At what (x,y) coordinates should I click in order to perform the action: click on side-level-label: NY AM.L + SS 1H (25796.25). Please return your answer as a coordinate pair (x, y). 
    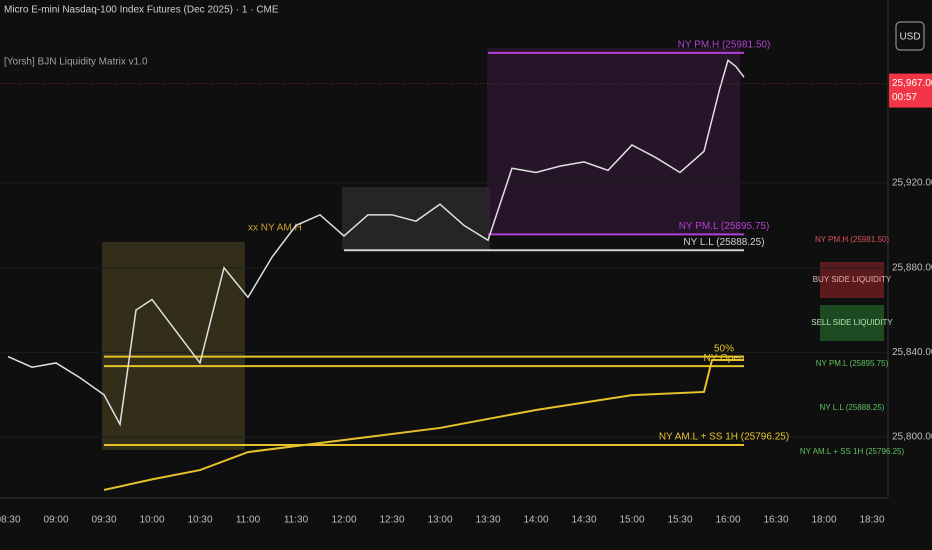
    Looking at the image, I should click on (852, 451).